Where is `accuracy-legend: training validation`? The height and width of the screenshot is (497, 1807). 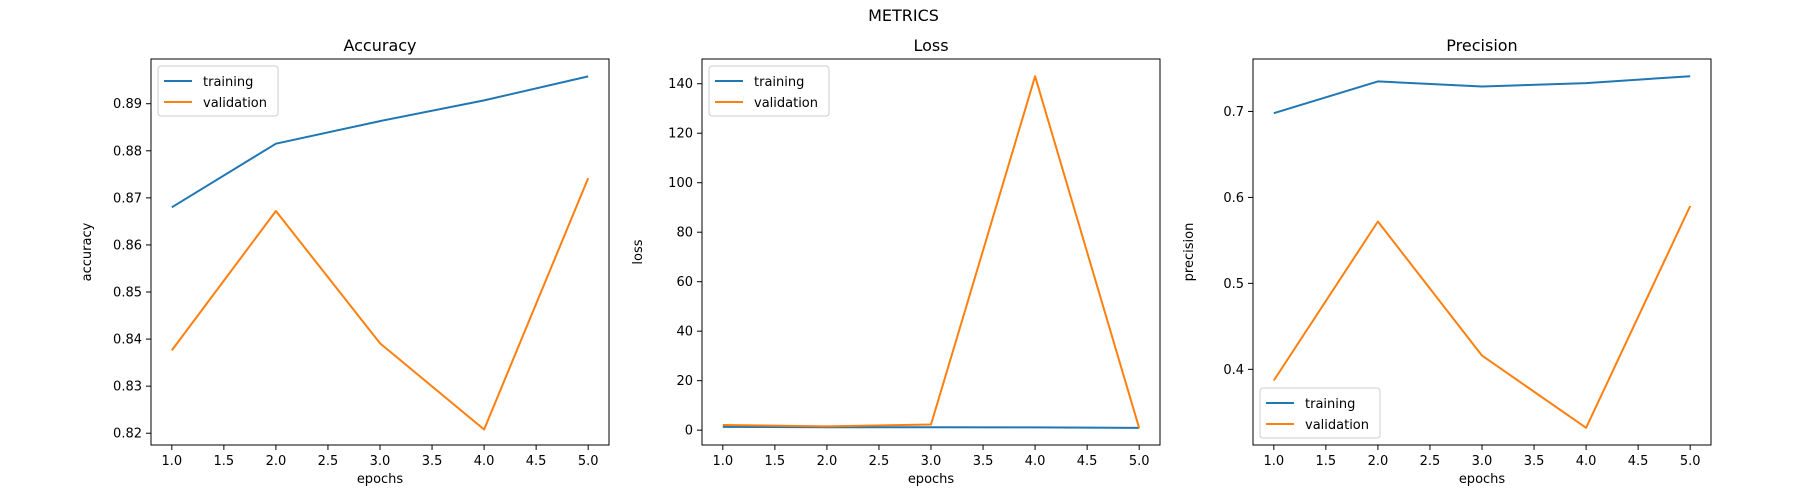 accuracy-legend: training validation is located at coordinates (218, 91).